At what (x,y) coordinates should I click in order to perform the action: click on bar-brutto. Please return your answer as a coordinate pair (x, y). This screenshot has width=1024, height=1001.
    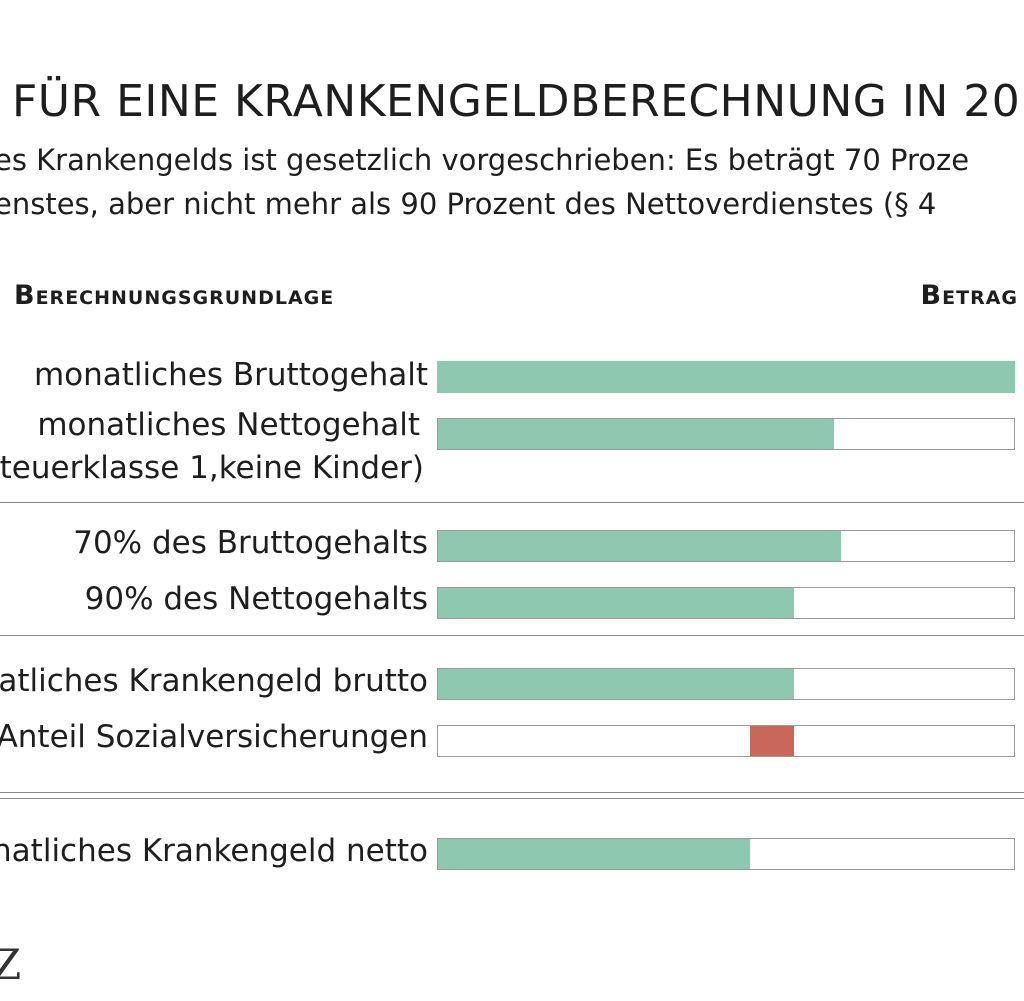
    Looking at the image, I should click on (726, 377).